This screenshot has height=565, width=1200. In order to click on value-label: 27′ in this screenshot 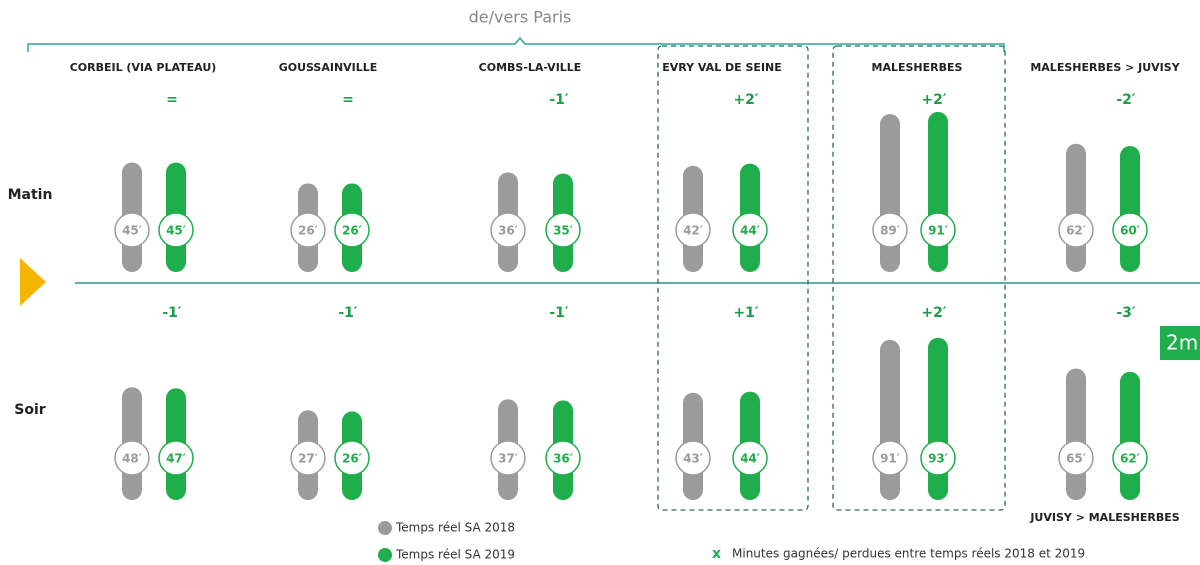, I will do `click(308, 459)`.